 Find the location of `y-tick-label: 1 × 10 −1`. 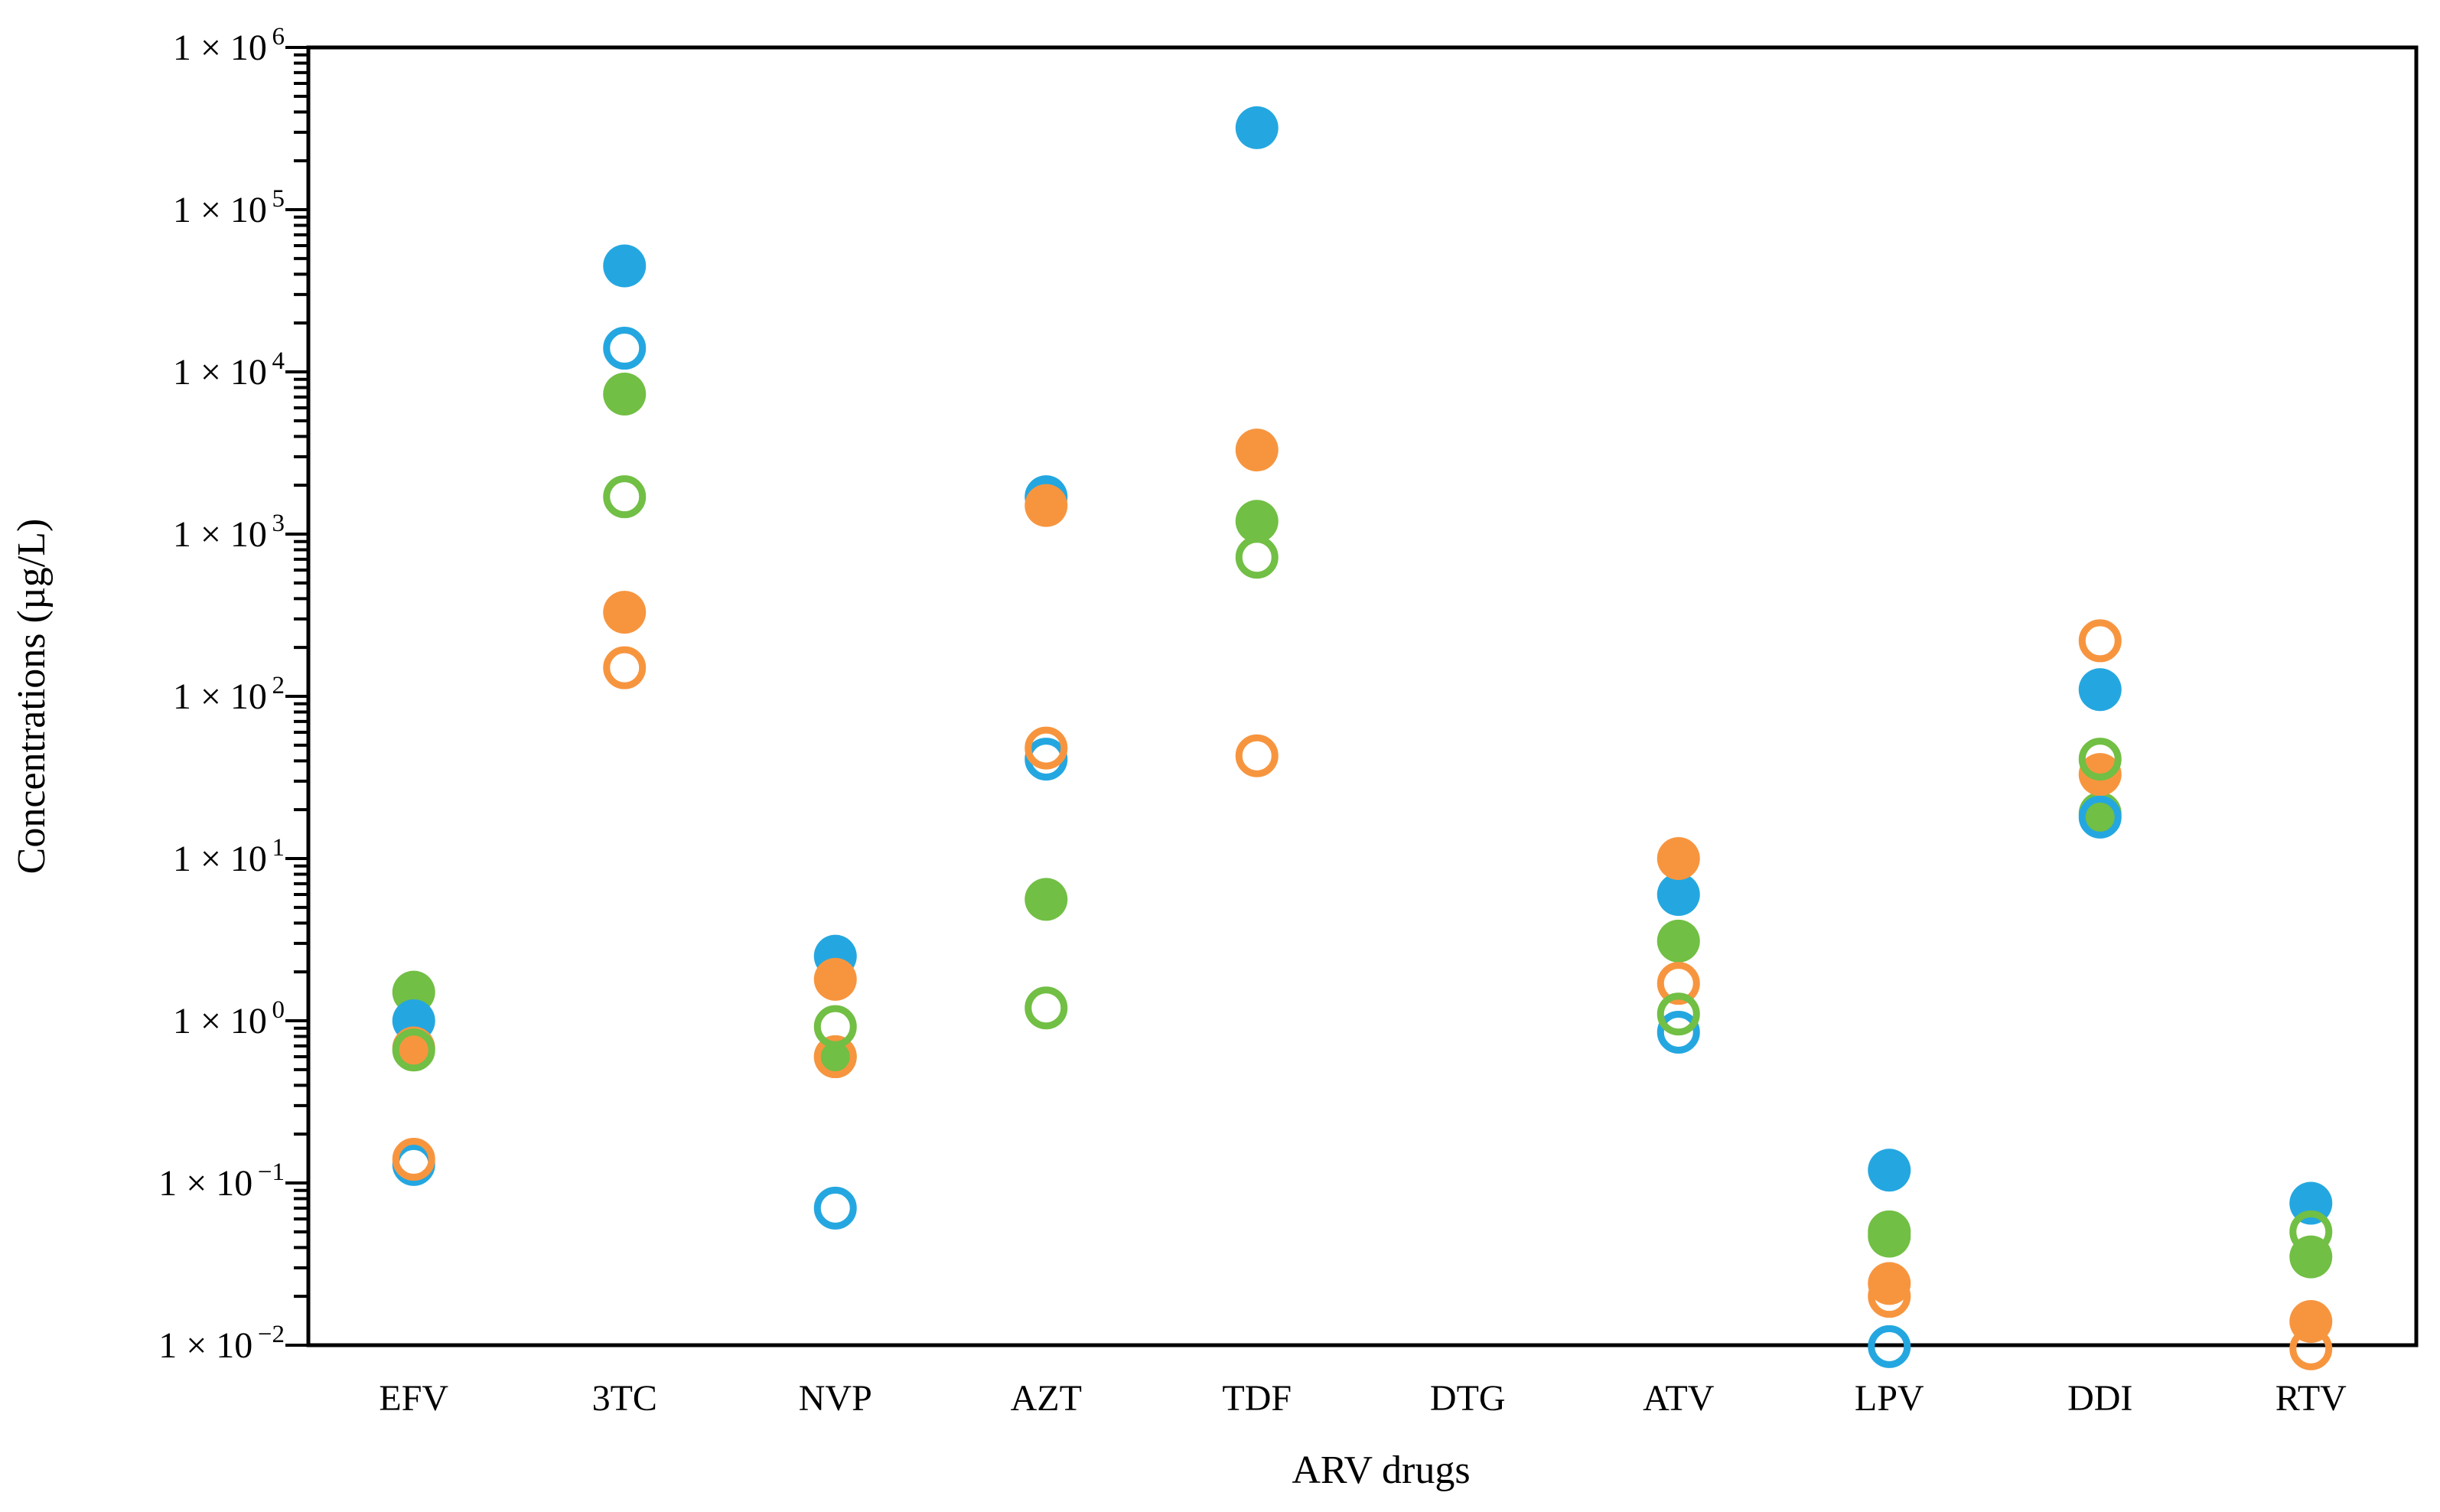

y-tick-label: 1 × 10 −1 is located at coordinates (221, 1181).